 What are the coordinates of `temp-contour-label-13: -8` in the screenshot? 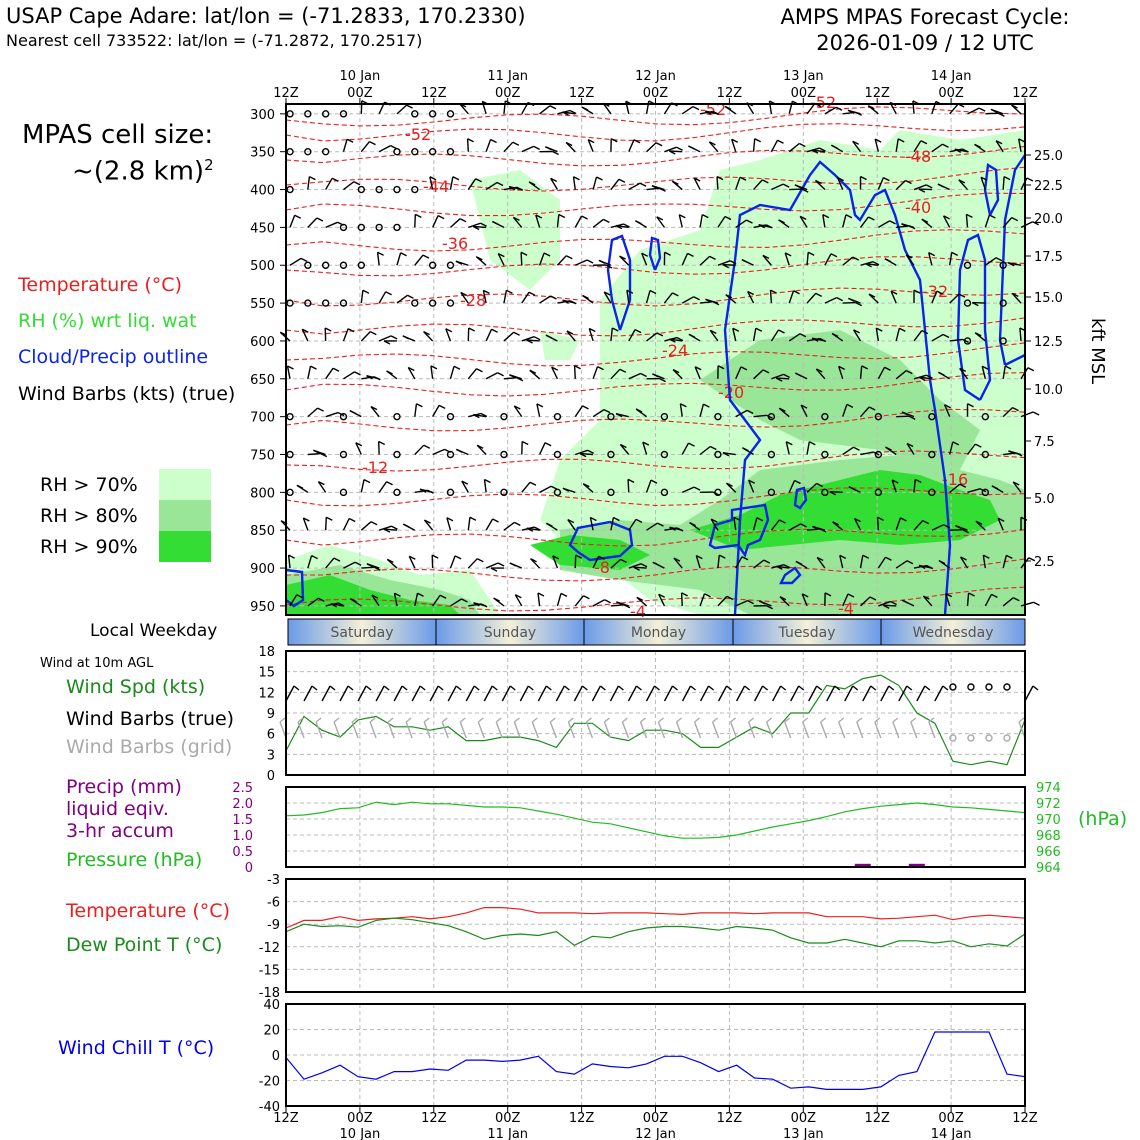 It's located at (602, 567).